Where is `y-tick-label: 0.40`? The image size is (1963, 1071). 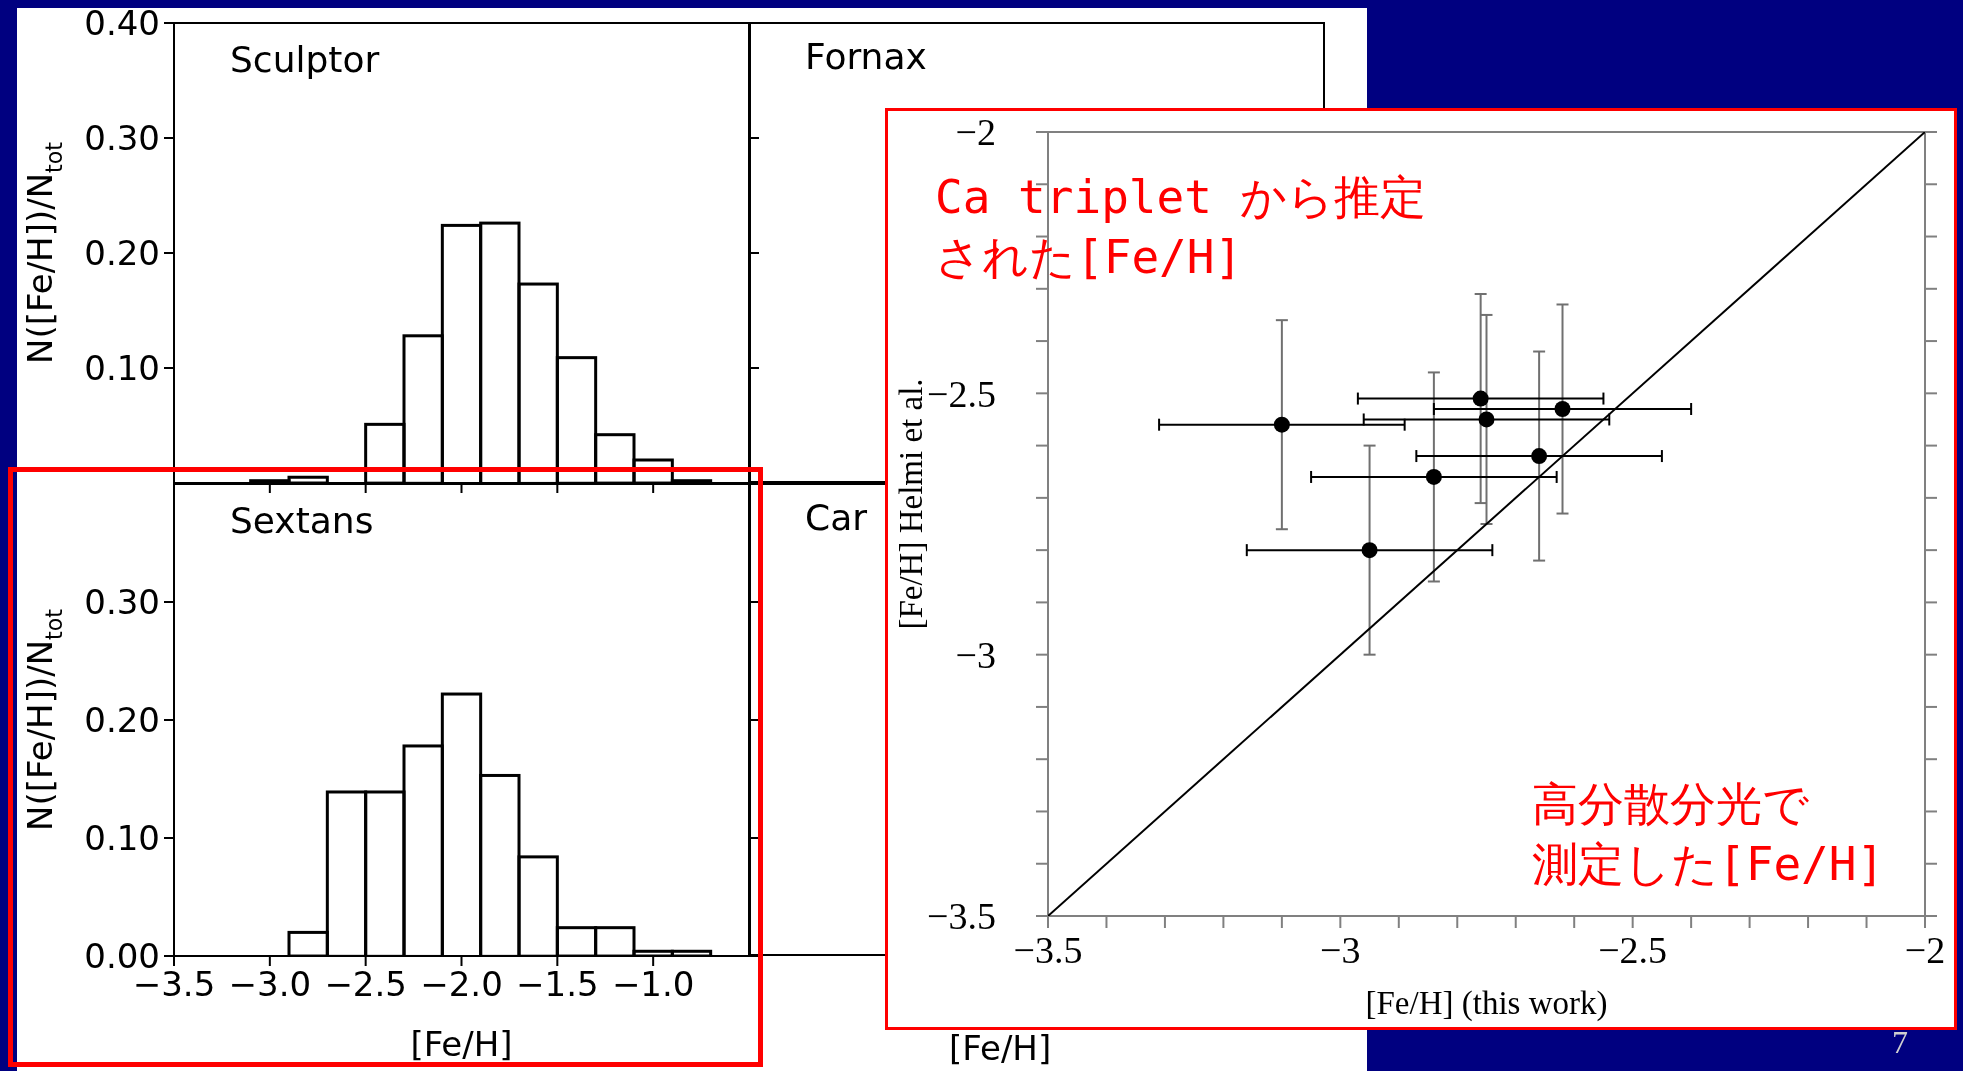 y-tick-label: 0.40 is located at coordinates (122, 23).